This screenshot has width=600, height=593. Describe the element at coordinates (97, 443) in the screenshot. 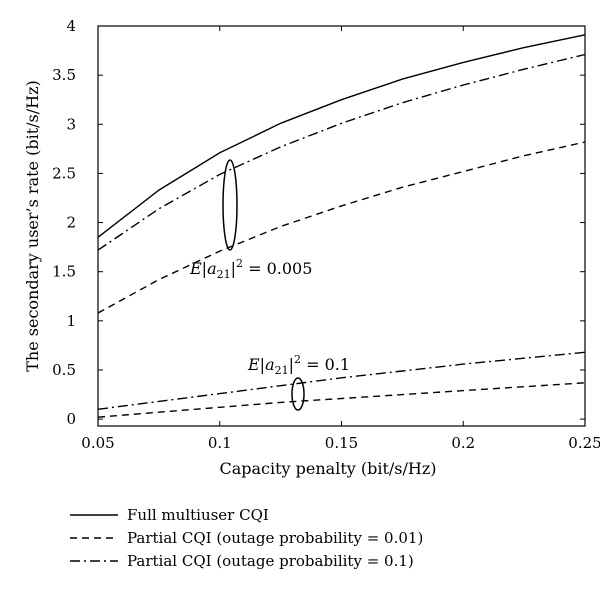

I see `x-tick-label: 0.05` at that location.